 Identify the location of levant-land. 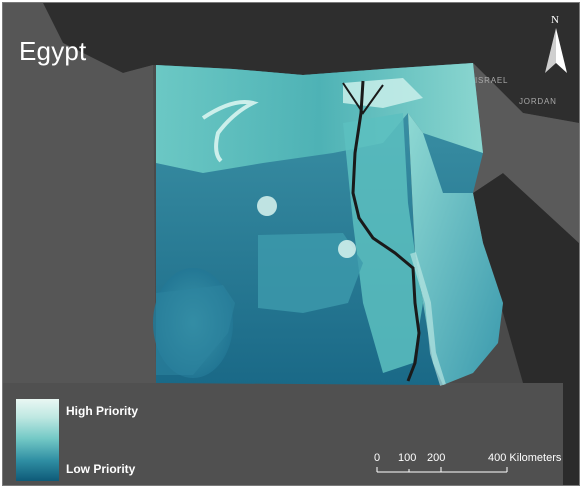
(526, 153).